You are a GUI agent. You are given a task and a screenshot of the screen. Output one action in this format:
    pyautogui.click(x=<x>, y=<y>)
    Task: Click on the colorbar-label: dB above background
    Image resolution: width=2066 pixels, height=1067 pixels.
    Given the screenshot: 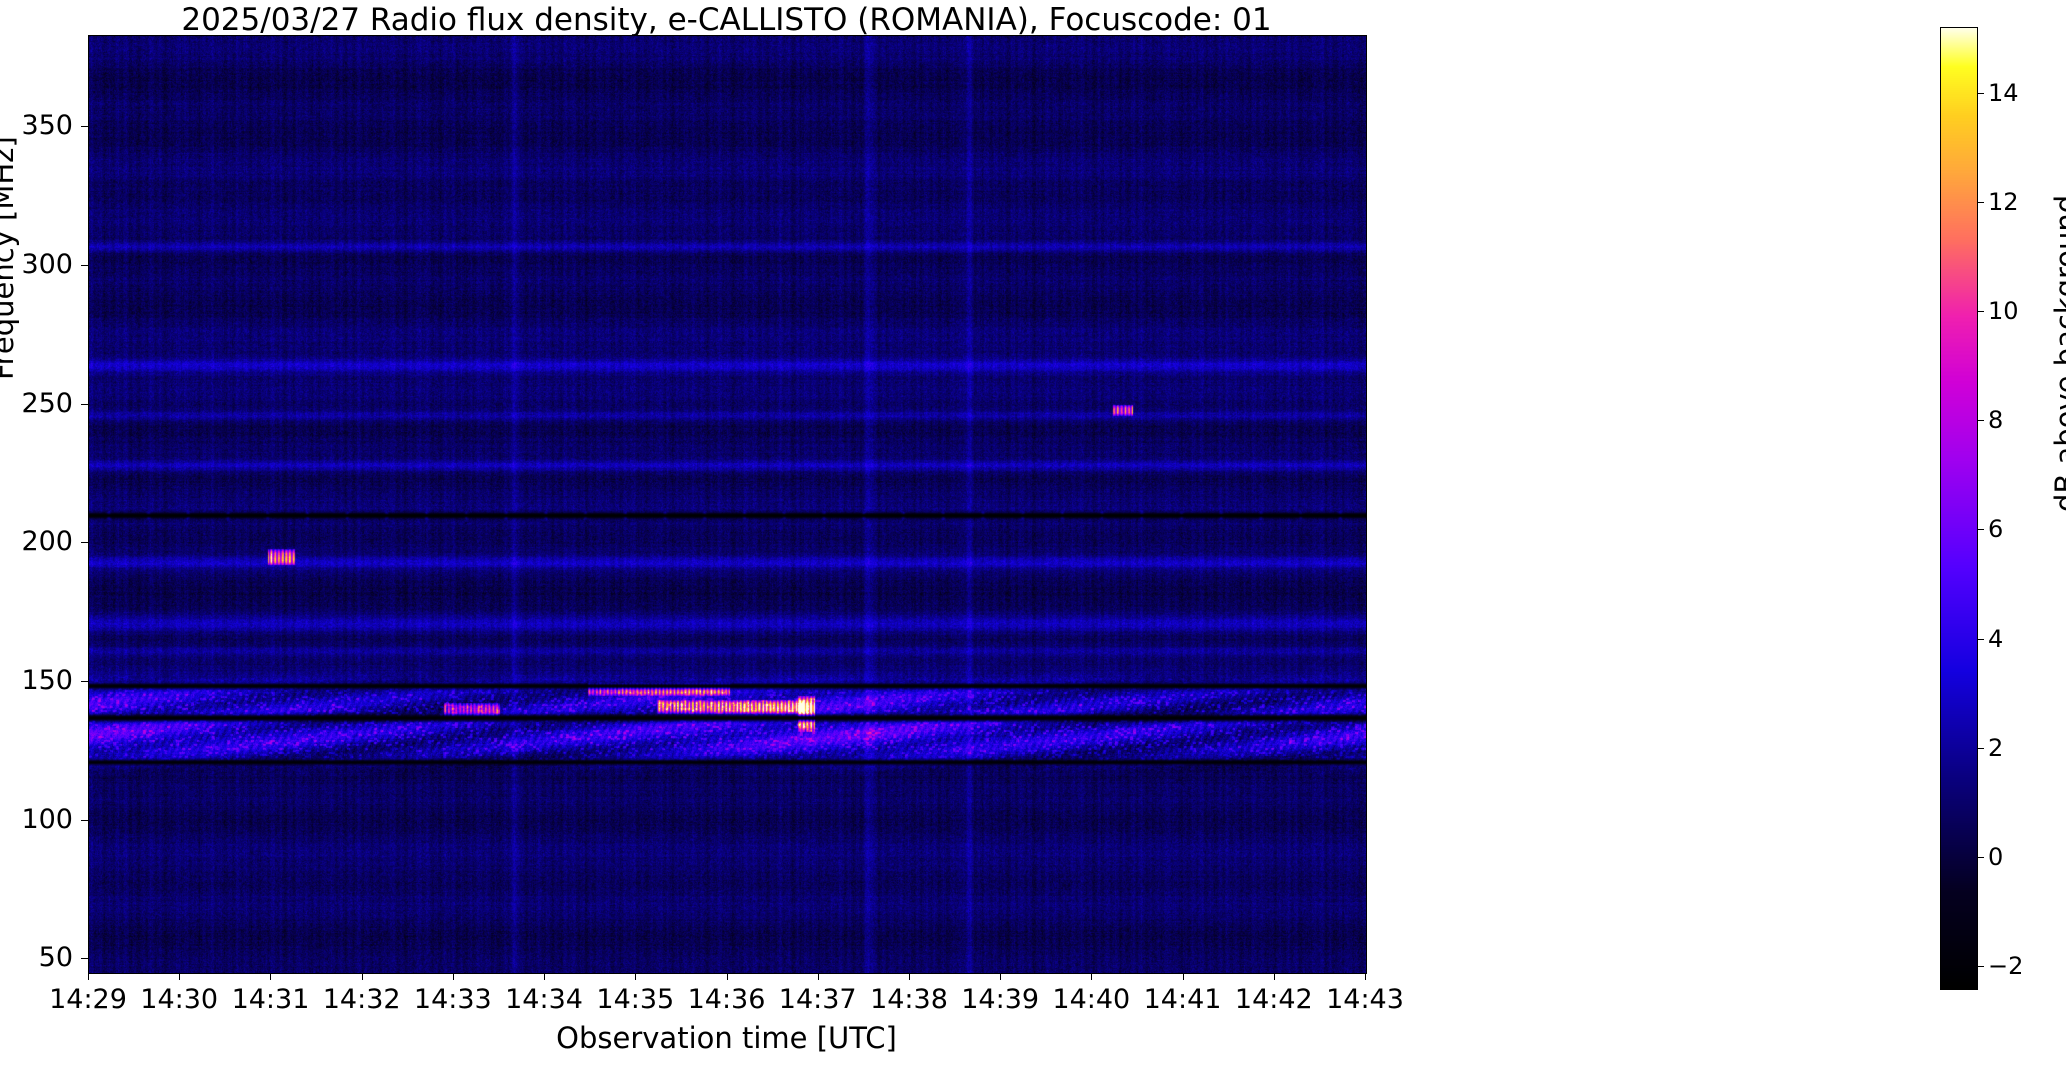 What is the action you would take?
    pyautogui.click(x=2057, y=353)
    